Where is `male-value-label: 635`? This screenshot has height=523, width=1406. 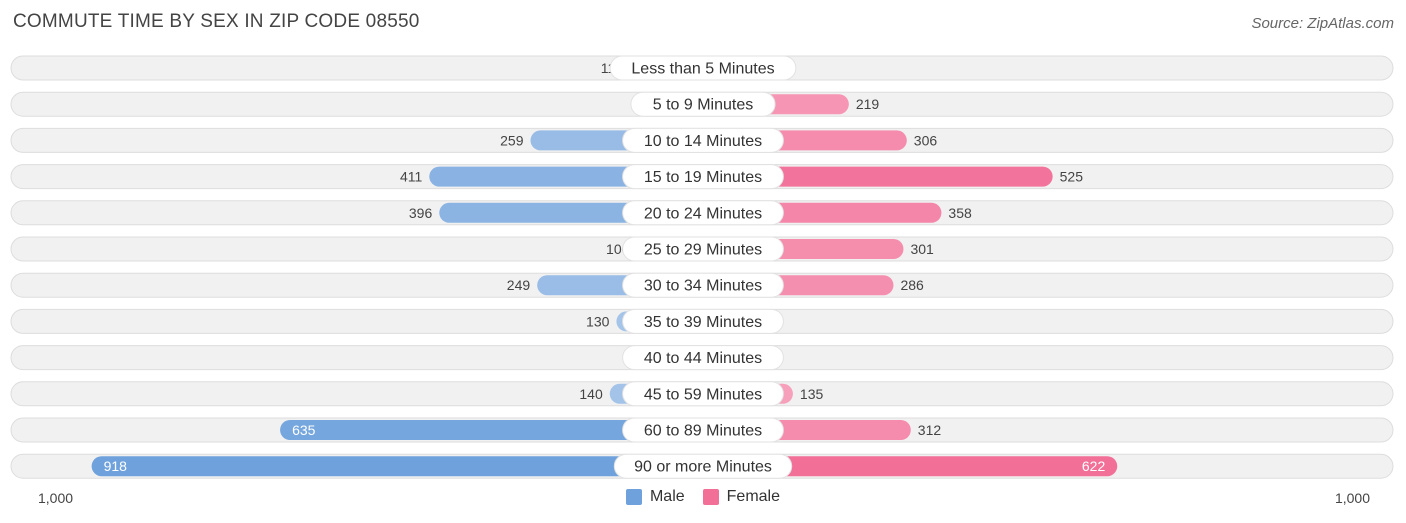 male-value-label: 635 is located at coordinates (304, 430).